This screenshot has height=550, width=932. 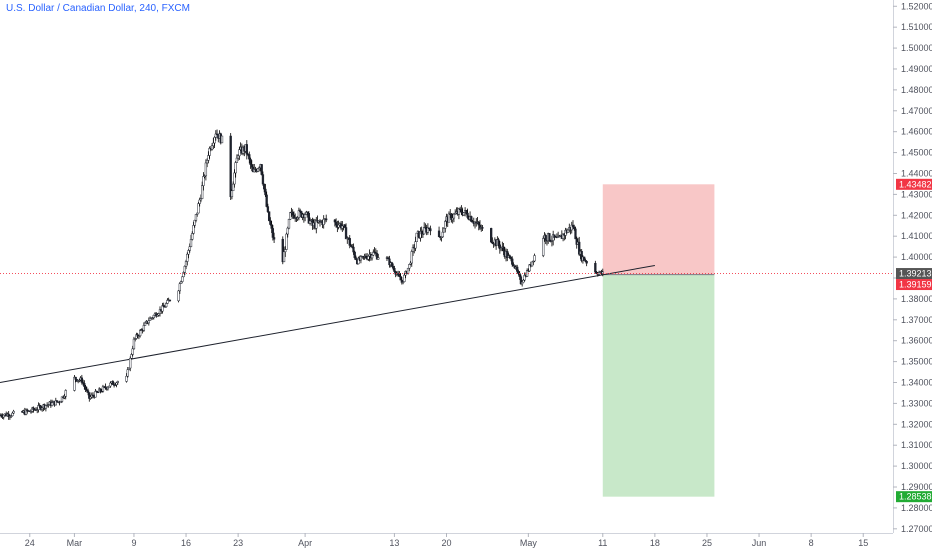 I want to click on price-tick-label: 1.42000, so click(x=916, y=215).